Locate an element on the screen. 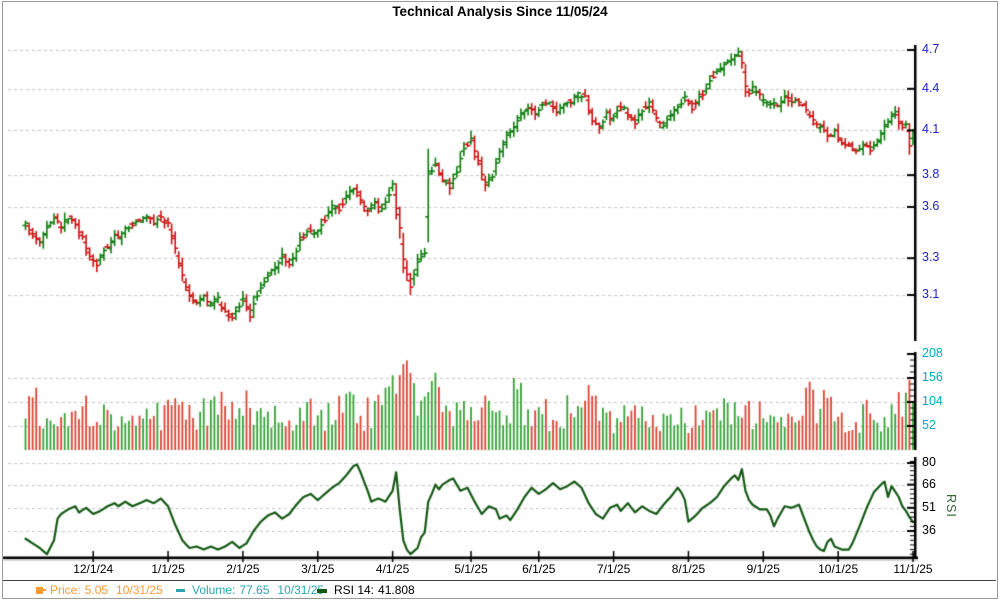  page-title: Technical Analysis Since 11/05/24 is located at coordinates (500, 11).